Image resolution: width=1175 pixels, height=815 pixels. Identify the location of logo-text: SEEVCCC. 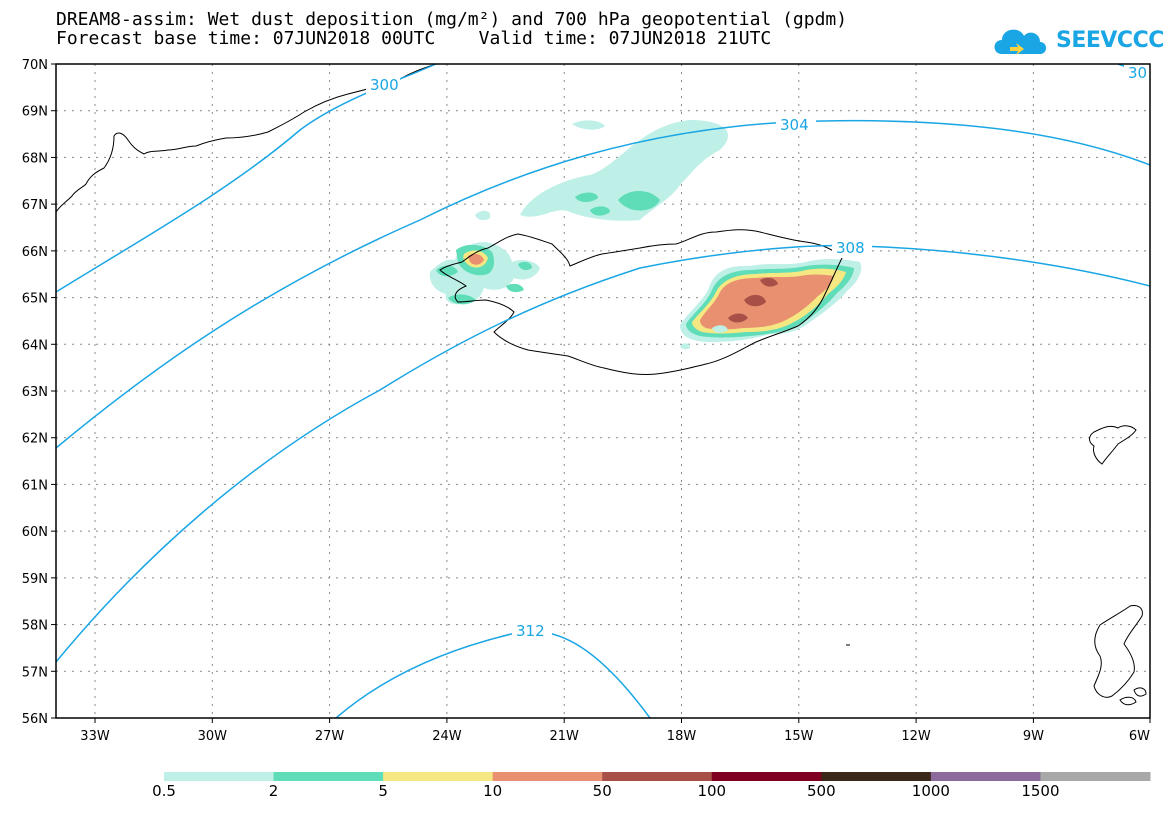
(1110, 40).